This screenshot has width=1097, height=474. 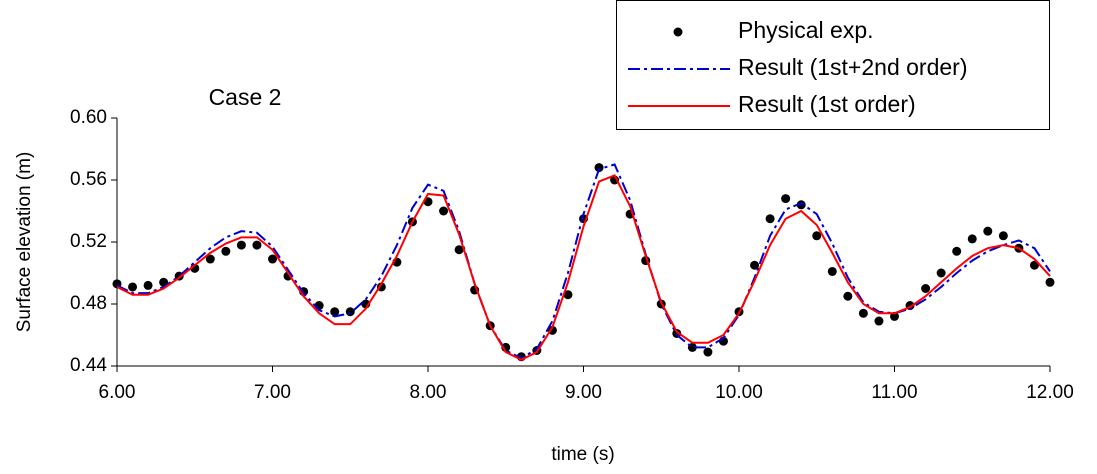 I want to click on legend-marker, so click(x=678, y=32).